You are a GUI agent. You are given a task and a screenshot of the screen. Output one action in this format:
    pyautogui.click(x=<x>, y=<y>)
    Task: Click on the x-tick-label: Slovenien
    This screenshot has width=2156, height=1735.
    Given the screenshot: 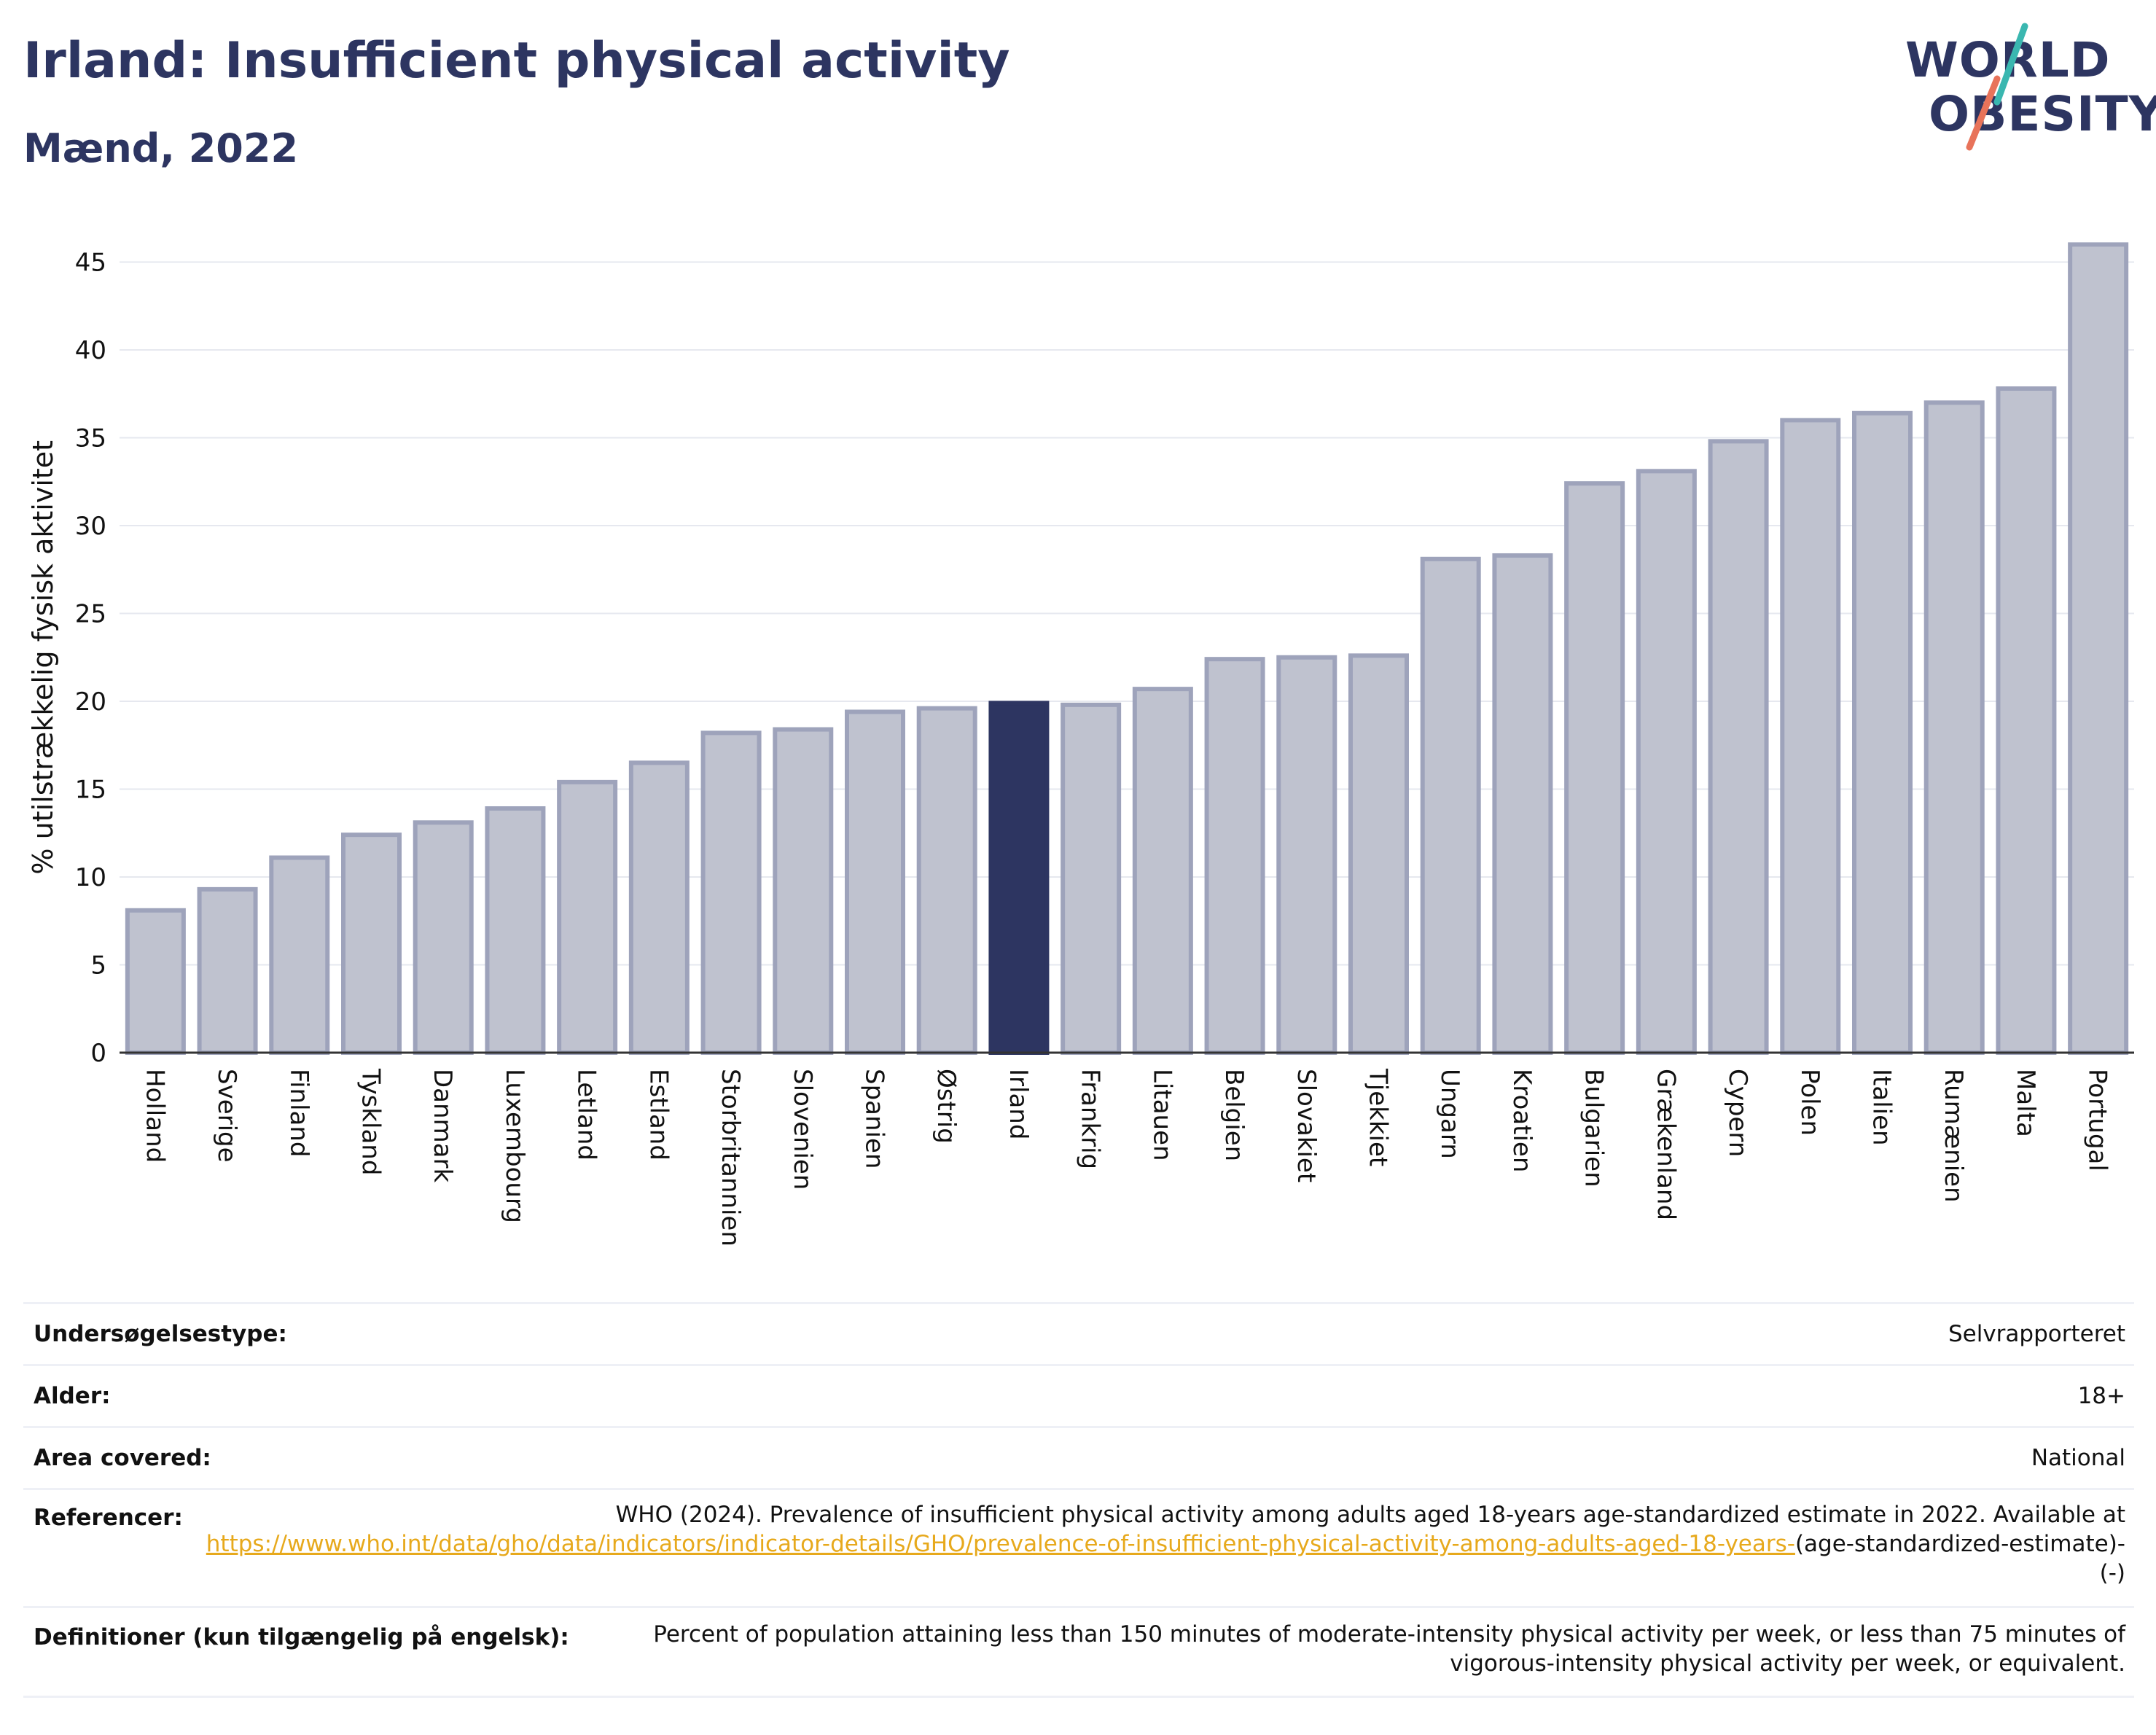 What is the action you would take?
    pyautogui.click(x=802, y=1129)
    